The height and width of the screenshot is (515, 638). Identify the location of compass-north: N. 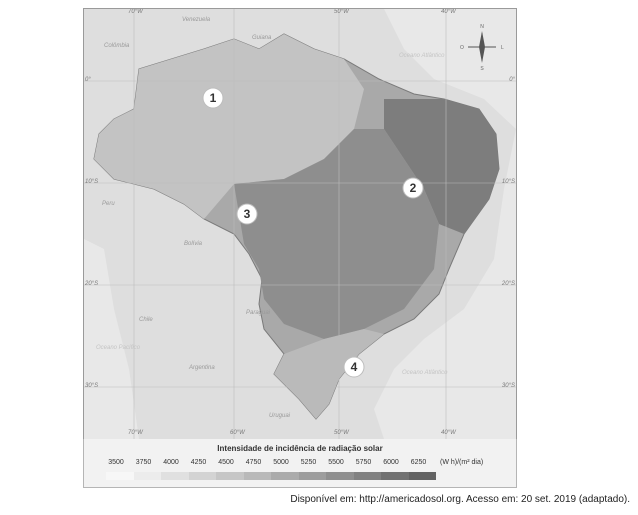
(482, 27).